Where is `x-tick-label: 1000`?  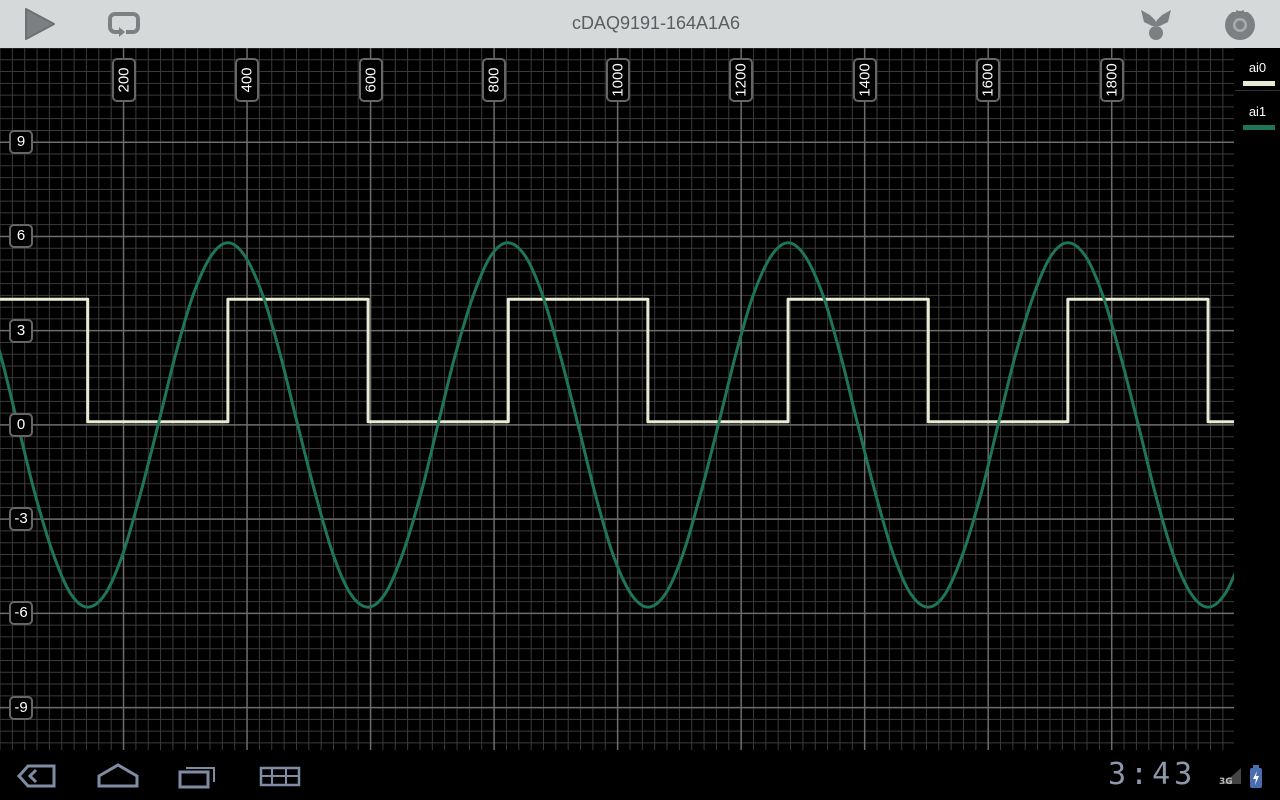 x-tick-label: 1000 is located at coordinates (617, 80).